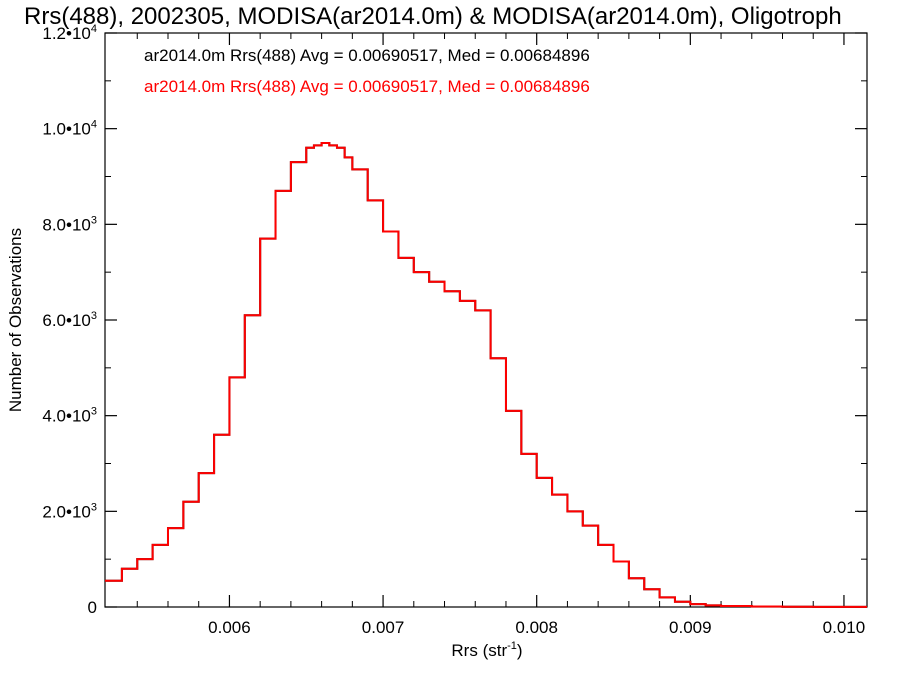  I want to click on y-tick-label: 8.0•103, so click(69, 224).